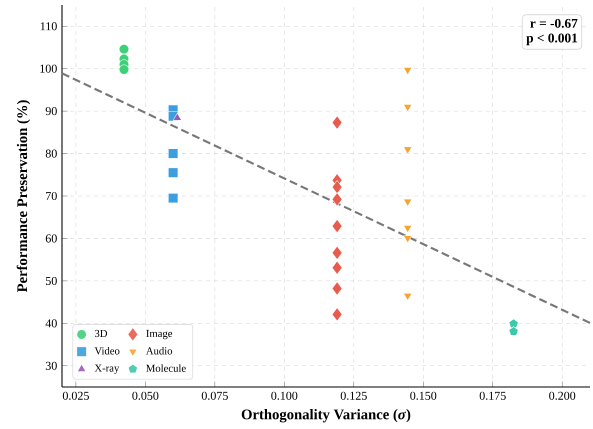  I want to click on x-axis-title: Orthogonality Variance (σ), so click(326, 415).